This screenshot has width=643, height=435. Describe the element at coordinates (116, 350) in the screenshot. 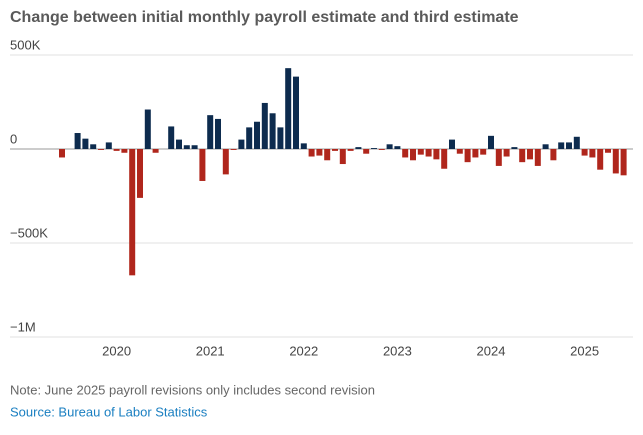

I see `x-tick-label: 2020` at that location.